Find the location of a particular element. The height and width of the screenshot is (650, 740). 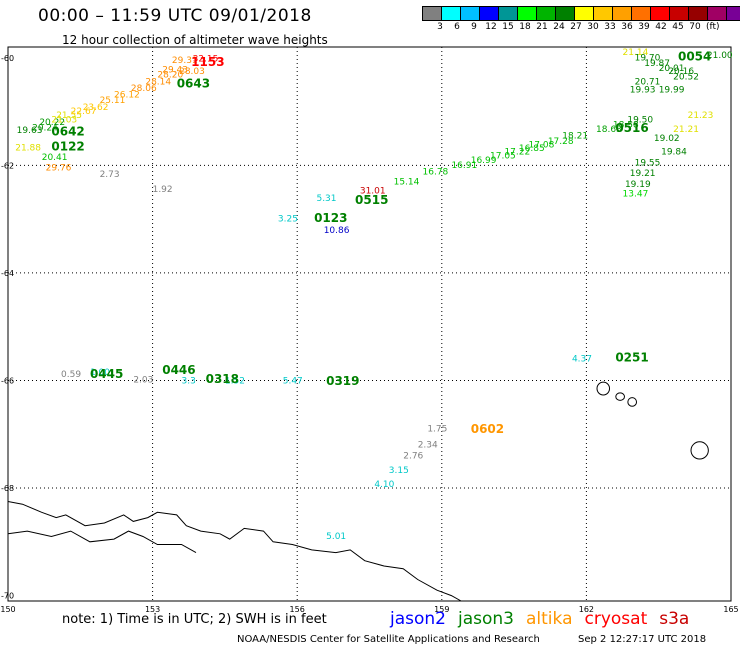

wave-height-value: 19.70 is located at coordinates (648, 58).